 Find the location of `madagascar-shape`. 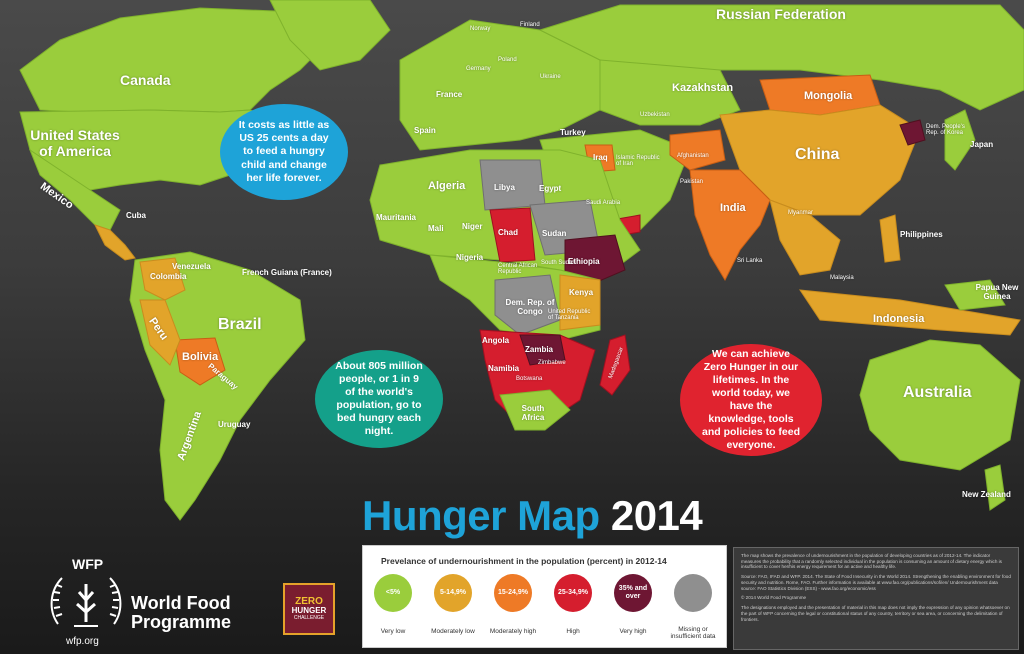

madagascar-shape is located at coordinates (615, 365).